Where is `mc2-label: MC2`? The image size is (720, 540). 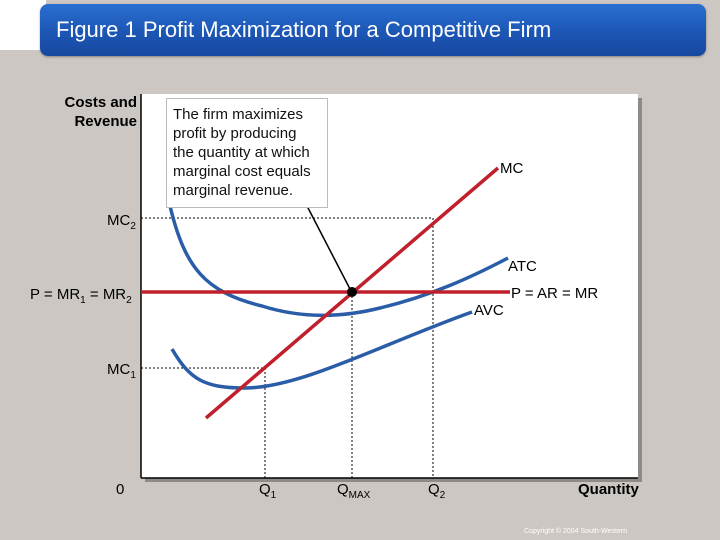 mc2-label: MC2 is located at coordinates (121, 224).